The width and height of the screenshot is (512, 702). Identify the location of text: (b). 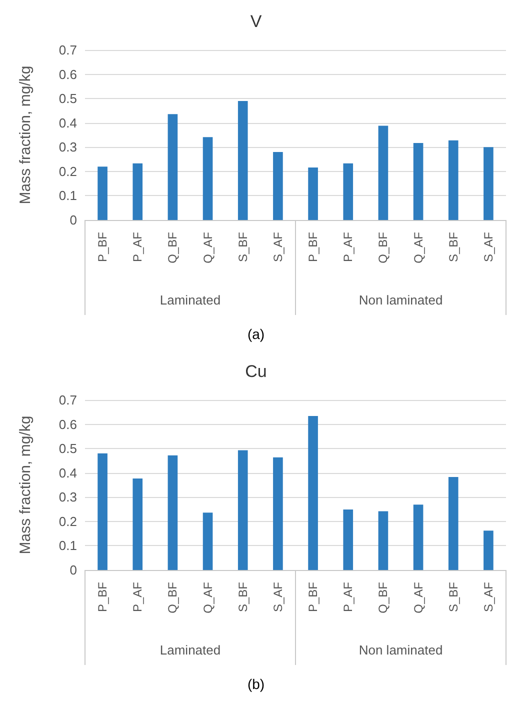
(256, 684).